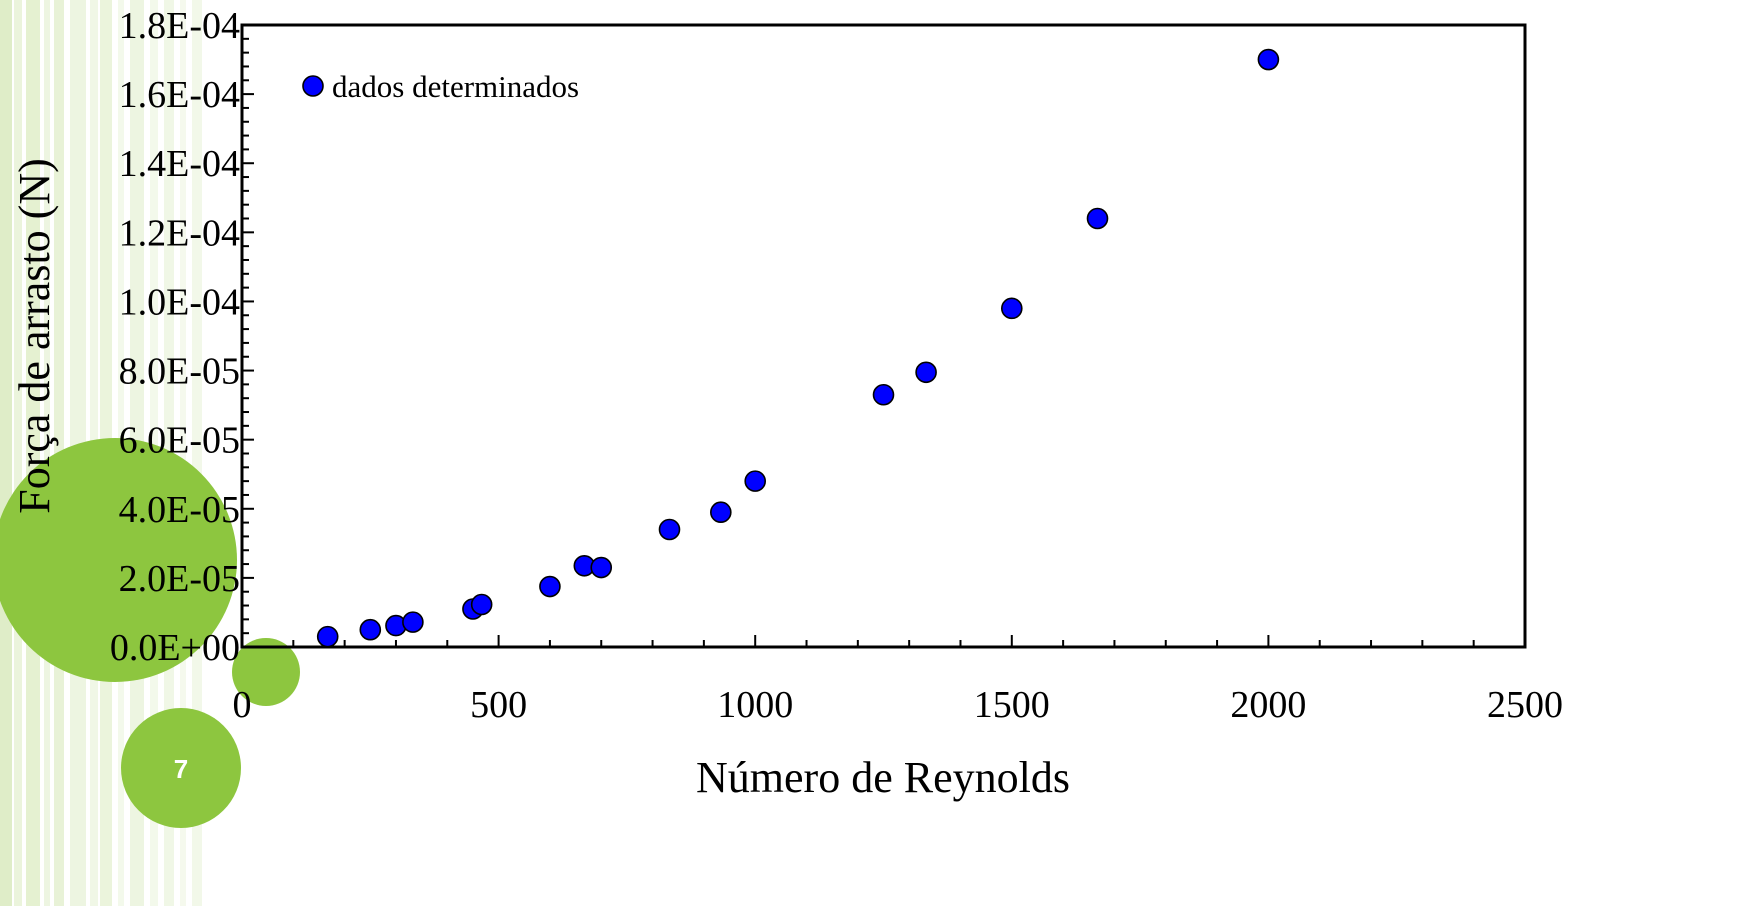  I want to click on y-axis-title: Força de arrasto (N), so click(34, 336).